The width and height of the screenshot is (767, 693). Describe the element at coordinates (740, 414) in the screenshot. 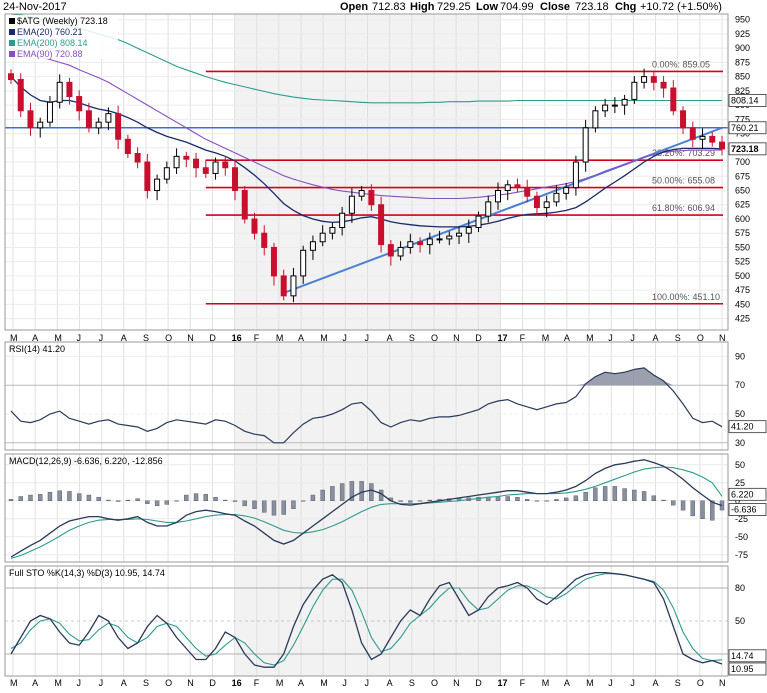

I see `rsi-tick-label: 50` at that location.